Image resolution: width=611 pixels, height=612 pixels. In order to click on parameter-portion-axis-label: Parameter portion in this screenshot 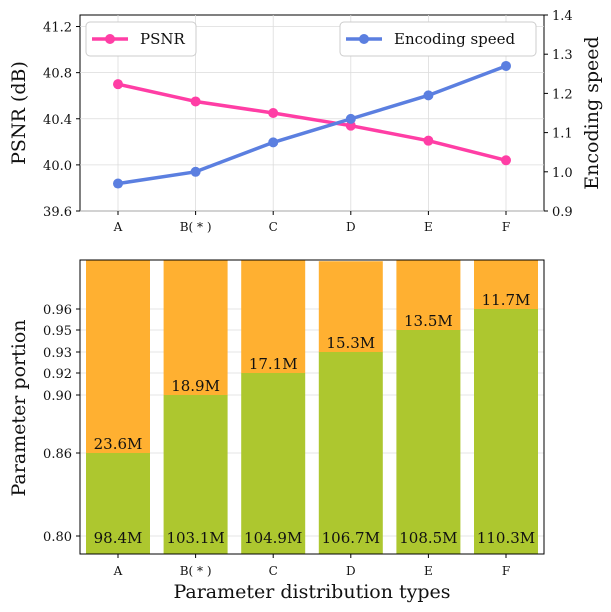, I will do `click(19, 407)`.